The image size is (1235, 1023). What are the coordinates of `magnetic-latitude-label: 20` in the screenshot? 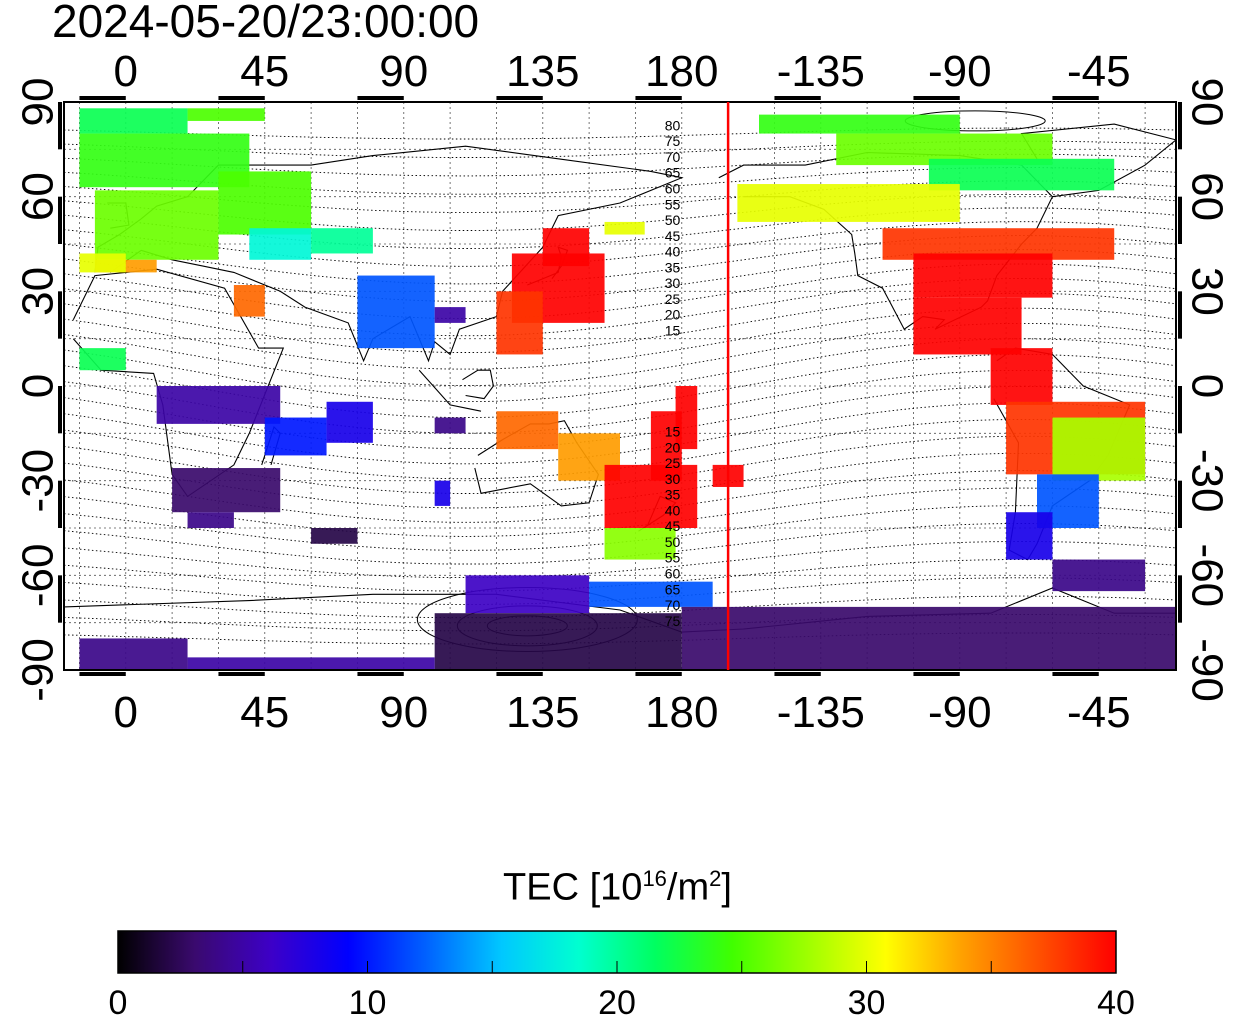 It's located at (673, 447).